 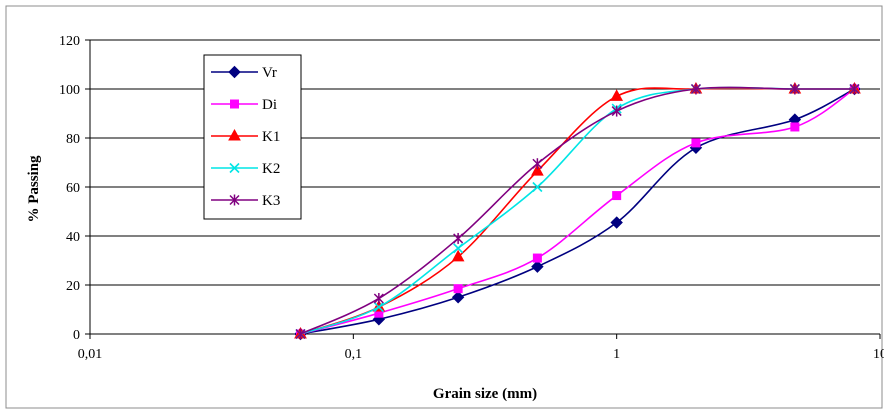 I want to click on y-tick-label: 80, so click(x=73, y=139).